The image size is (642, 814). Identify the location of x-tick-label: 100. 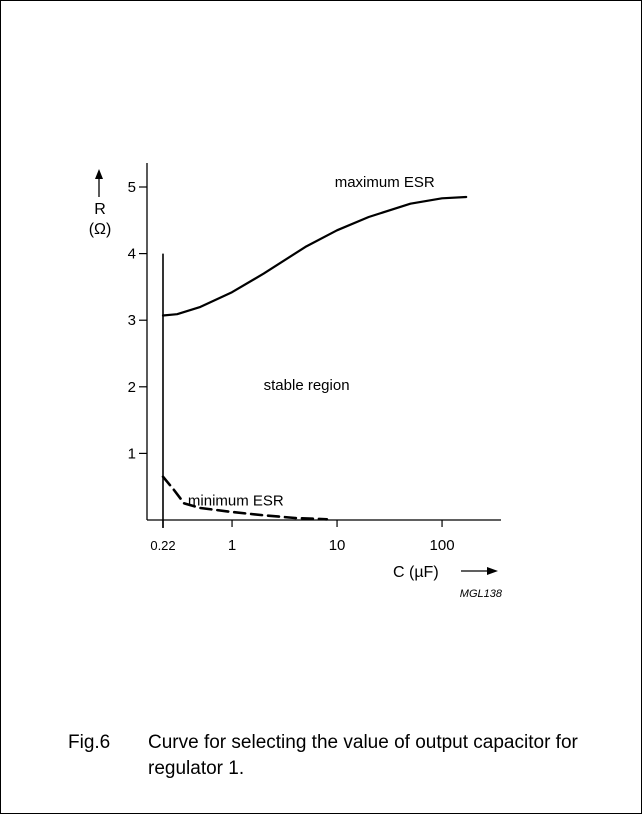
(442, 545).